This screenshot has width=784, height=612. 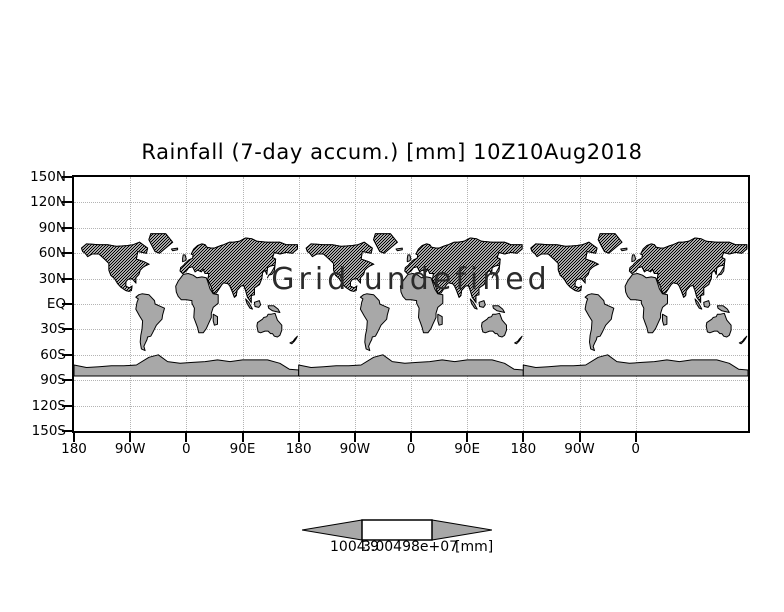 I want to click on y-tick-label: 30S, so click(x=53, y=329).